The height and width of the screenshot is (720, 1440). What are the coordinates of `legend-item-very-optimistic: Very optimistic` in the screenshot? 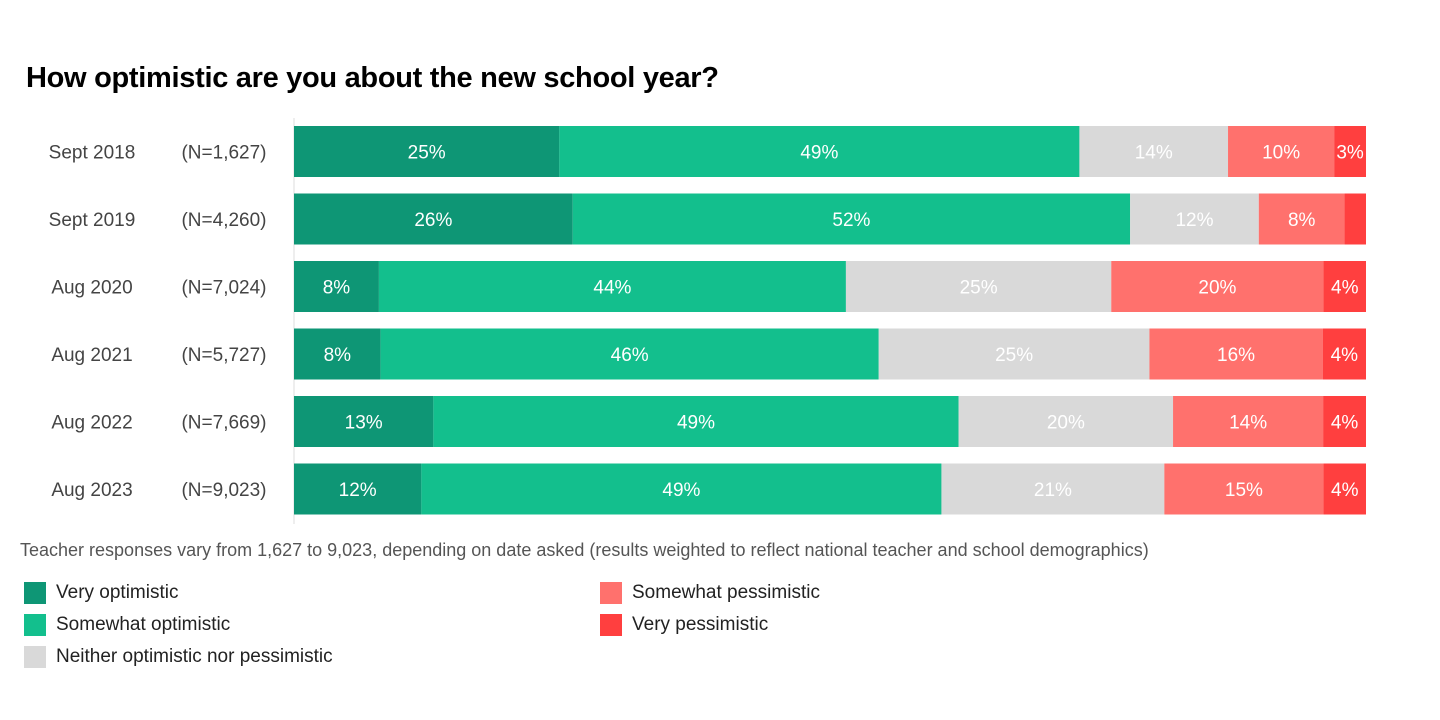 It's located at (101, 593).